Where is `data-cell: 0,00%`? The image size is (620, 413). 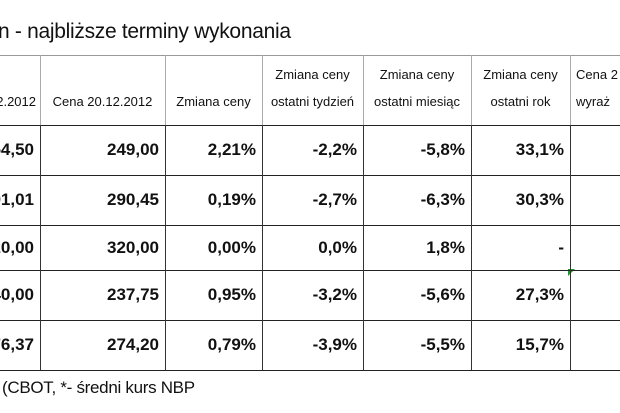 data-cell: 0,00% is located at coordinates (231, 247).